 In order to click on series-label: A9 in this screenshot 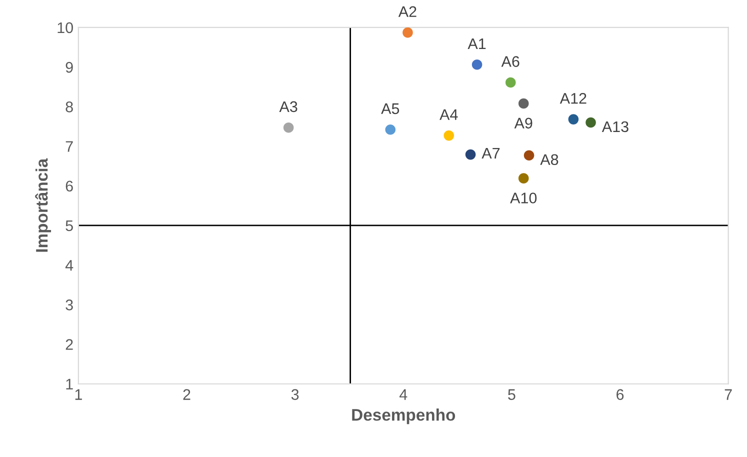, I will do `click(523, 123)`.